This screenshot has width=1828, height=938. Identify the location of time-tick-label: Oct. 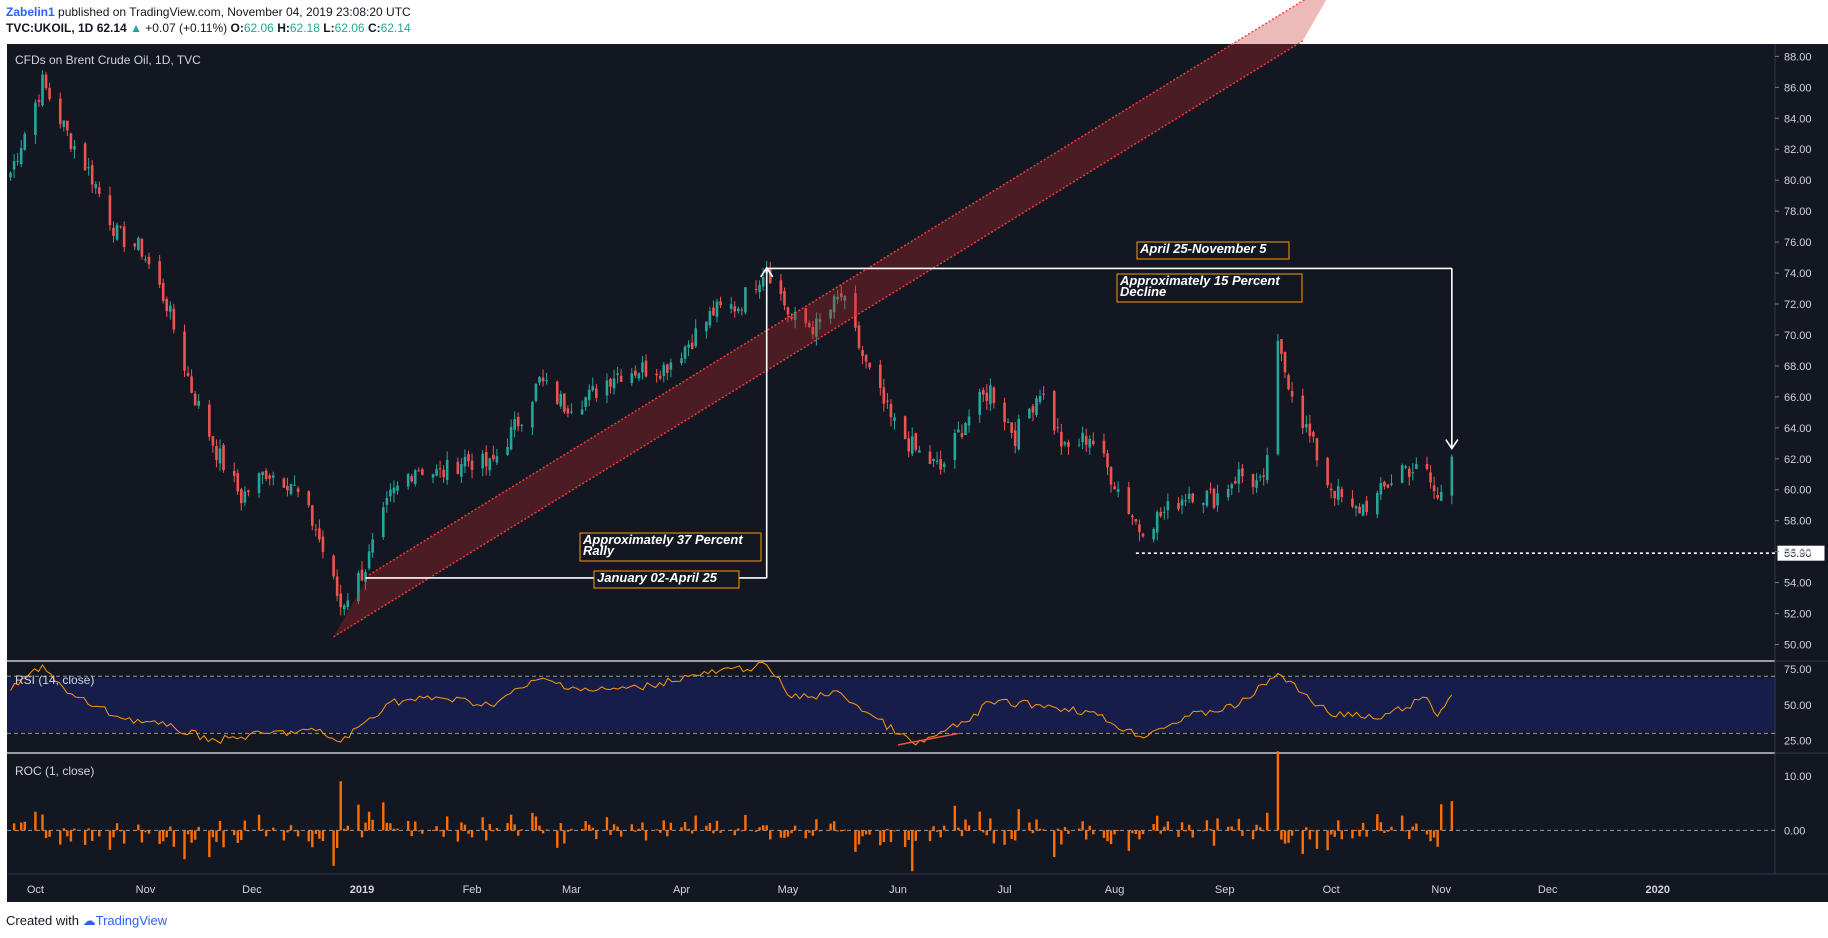
(35, 890).